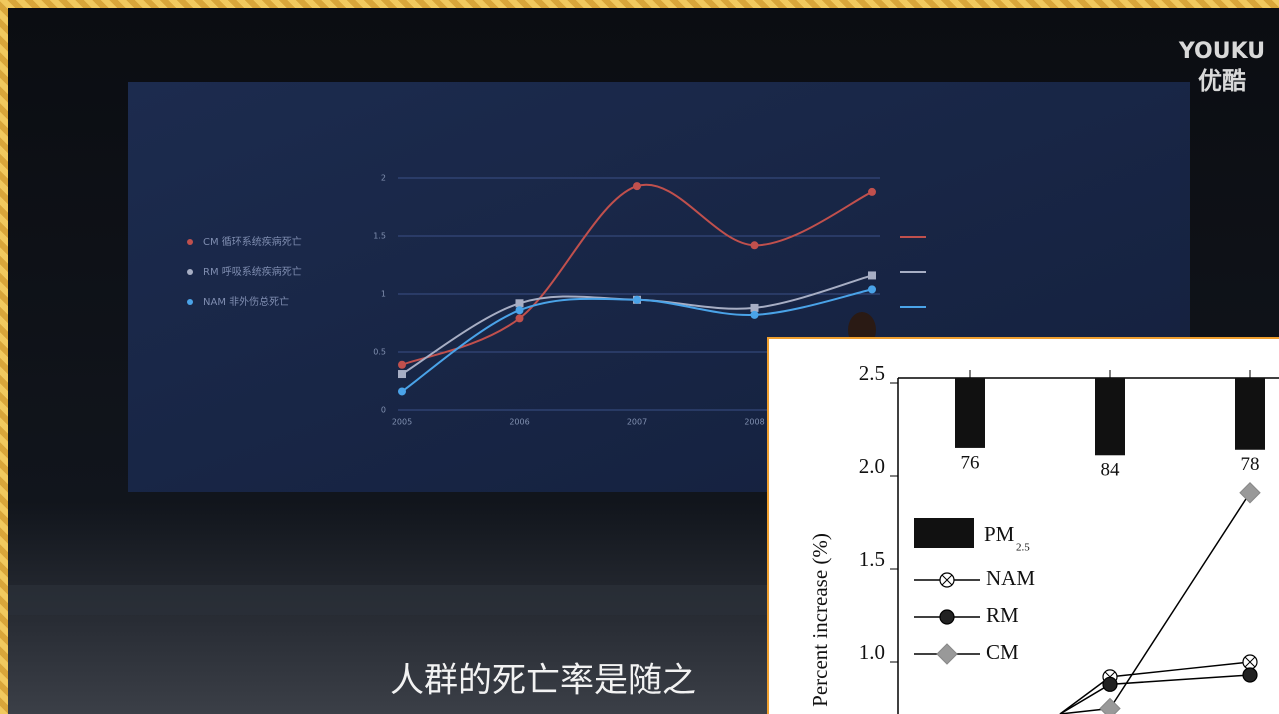  I want to click on legend-label: NAM 非外伤总死亡, so click(246, 301).